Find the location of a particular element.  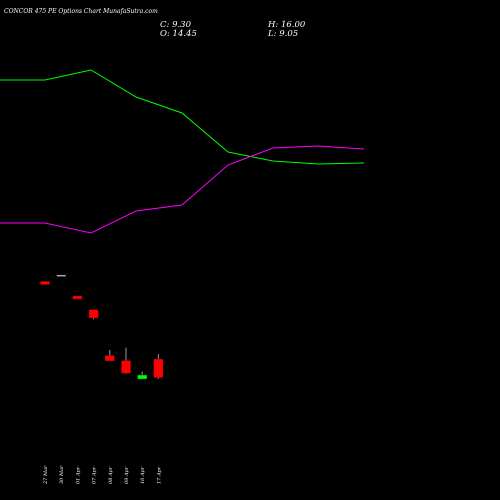

x-tick-label: 30 Mar is located at coordinates (62, 474).